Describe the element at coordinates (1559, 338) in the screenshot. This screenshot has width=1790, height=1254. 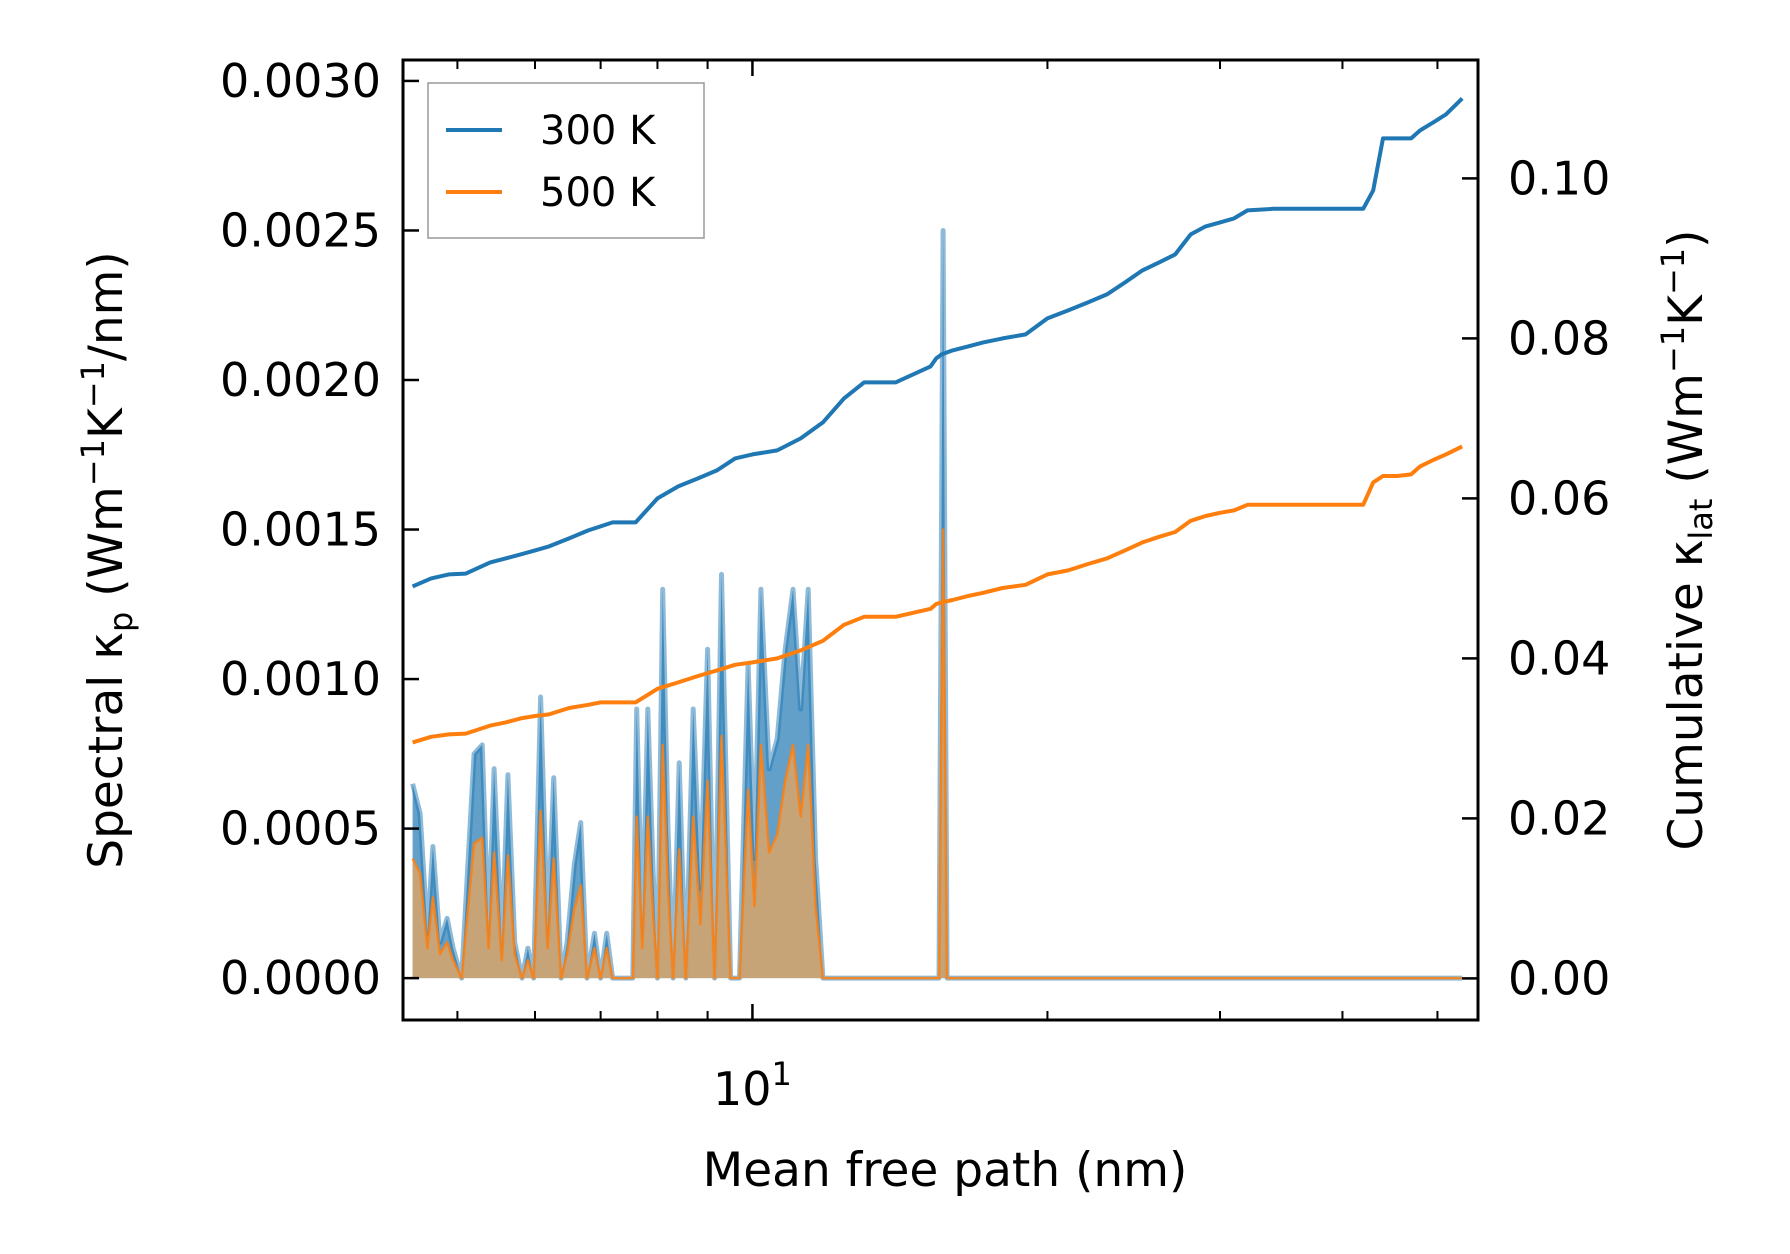
I see `y-right-tick-label: 0.08` at that location.